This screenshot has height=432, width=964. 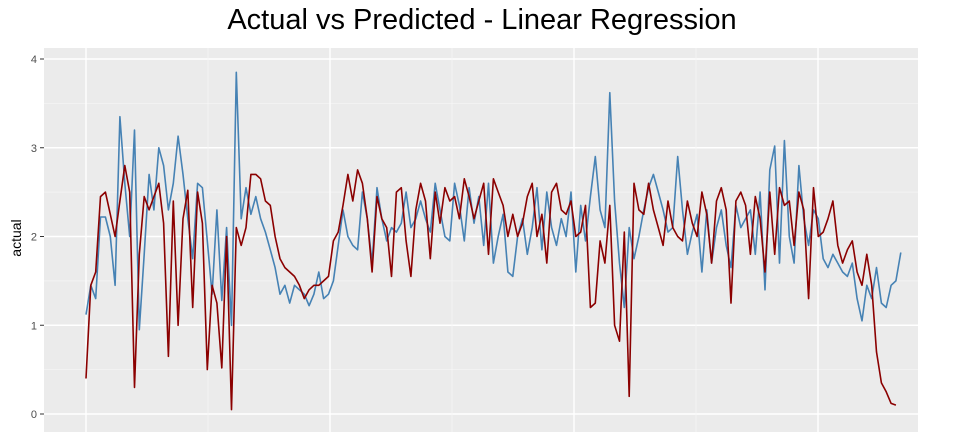 What do you see at coordinates (34, 326) in the screenshot?
I see `y-tick-label: 1` at bounding box center [34, 326].